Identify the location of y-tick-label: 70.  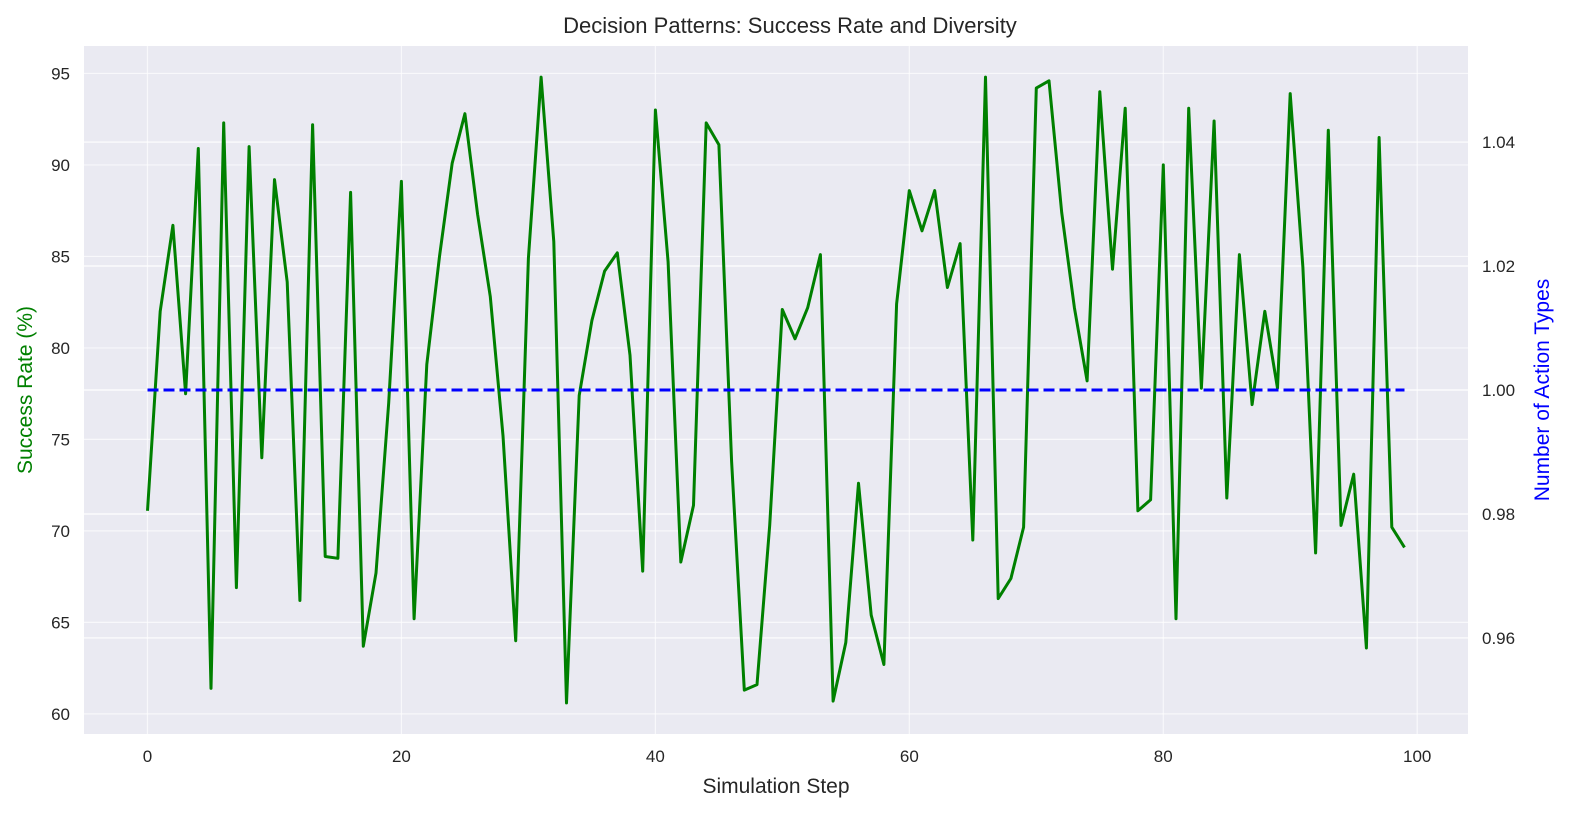
(60, 531).